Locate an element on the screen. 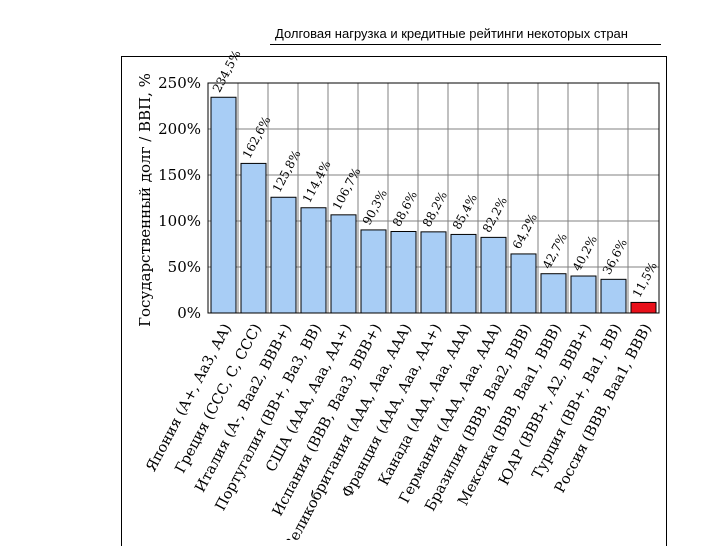  y-tick-label: 250% is located at coordinates (179, 83).